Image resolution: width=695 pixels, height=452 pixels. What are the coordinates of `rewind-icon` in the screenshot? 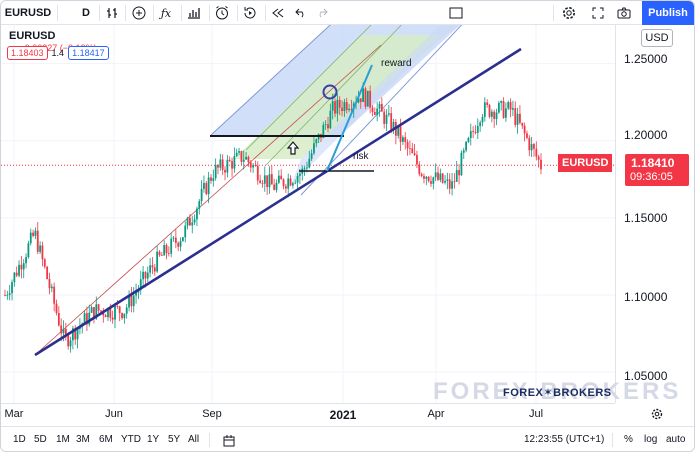 It's located at (278, 13).